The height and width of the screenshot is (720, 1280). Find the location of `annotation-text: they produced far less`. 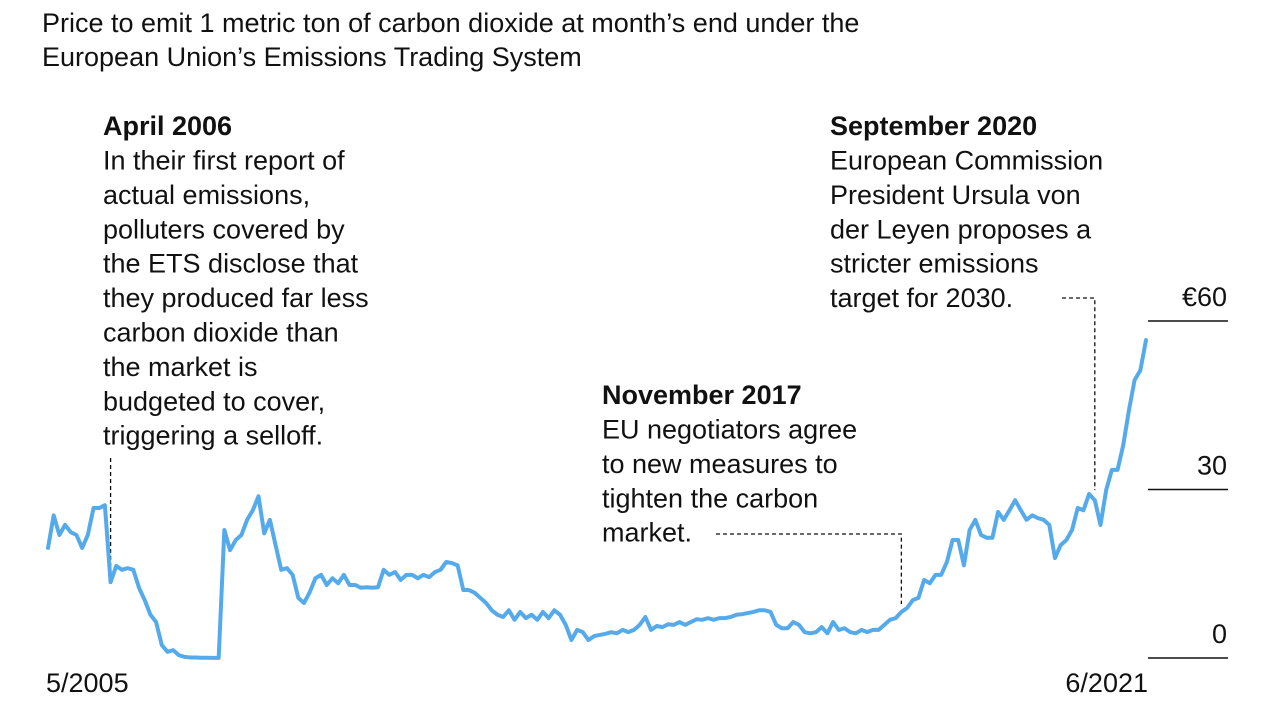

annotation-text: they produced far less is located at coordinates (236, 298).